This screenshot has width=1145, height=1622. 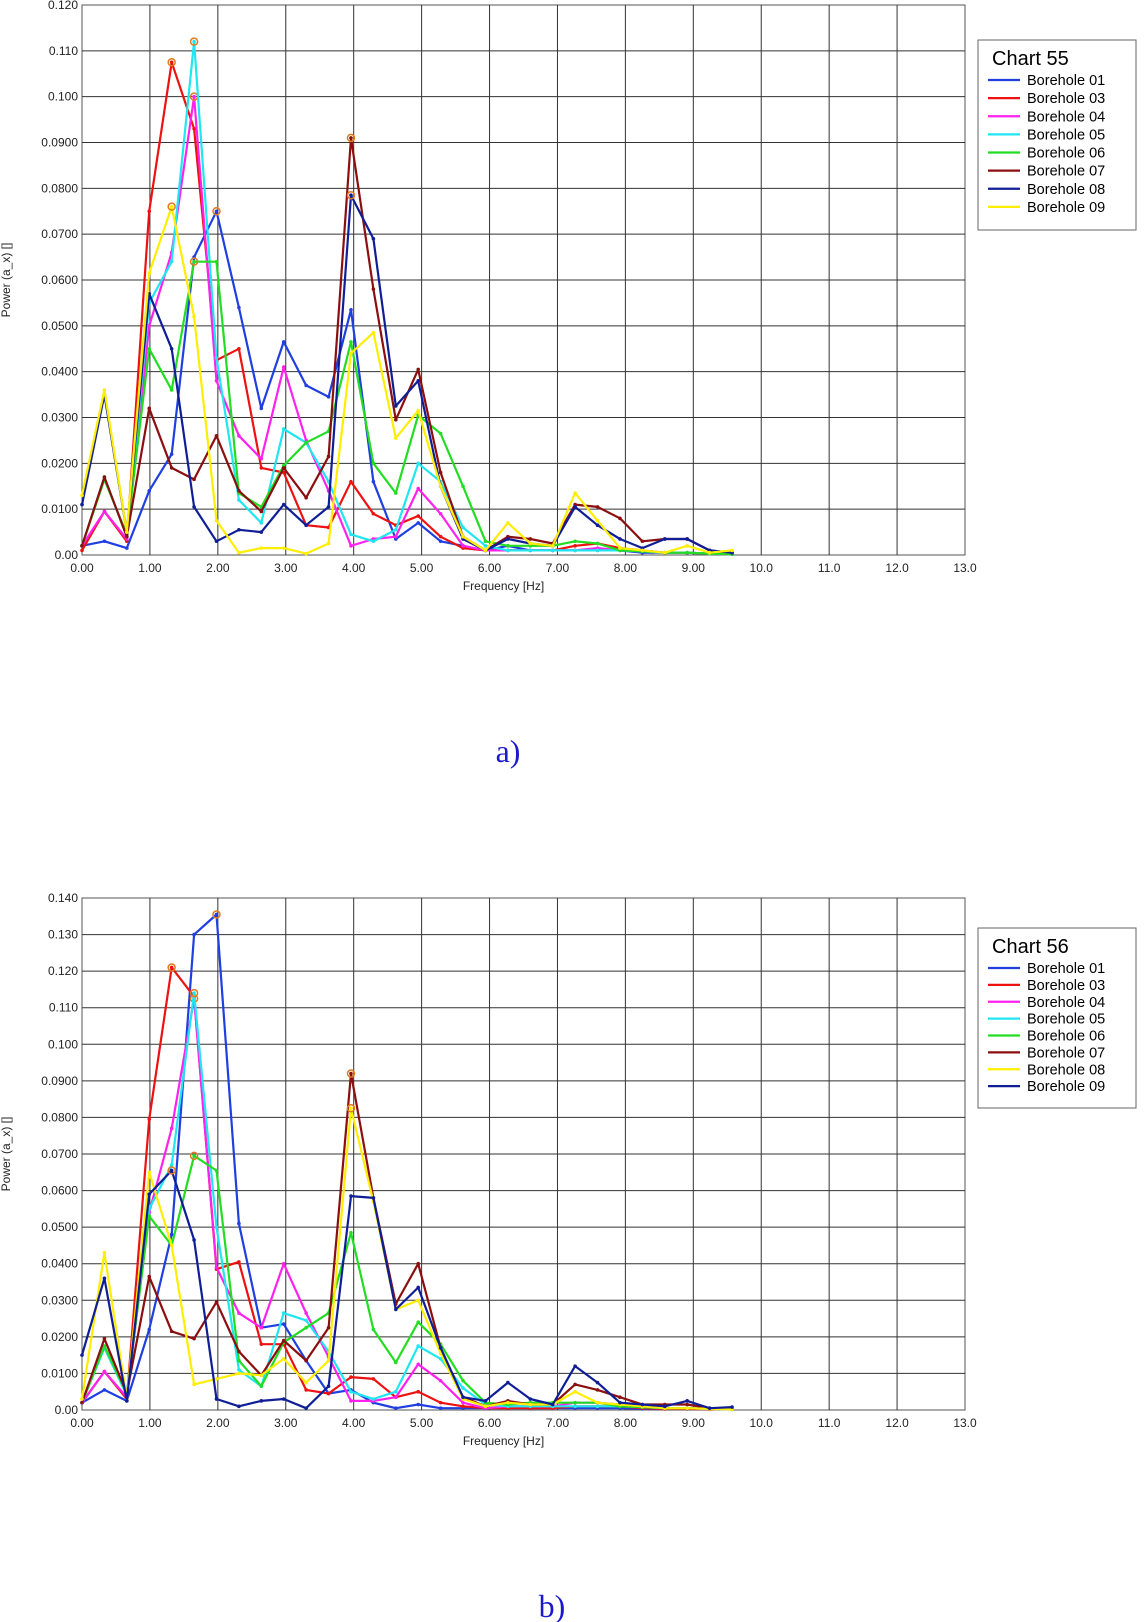 I want to click on x-tick-label: 13.0, so click(x=965, y=1423).